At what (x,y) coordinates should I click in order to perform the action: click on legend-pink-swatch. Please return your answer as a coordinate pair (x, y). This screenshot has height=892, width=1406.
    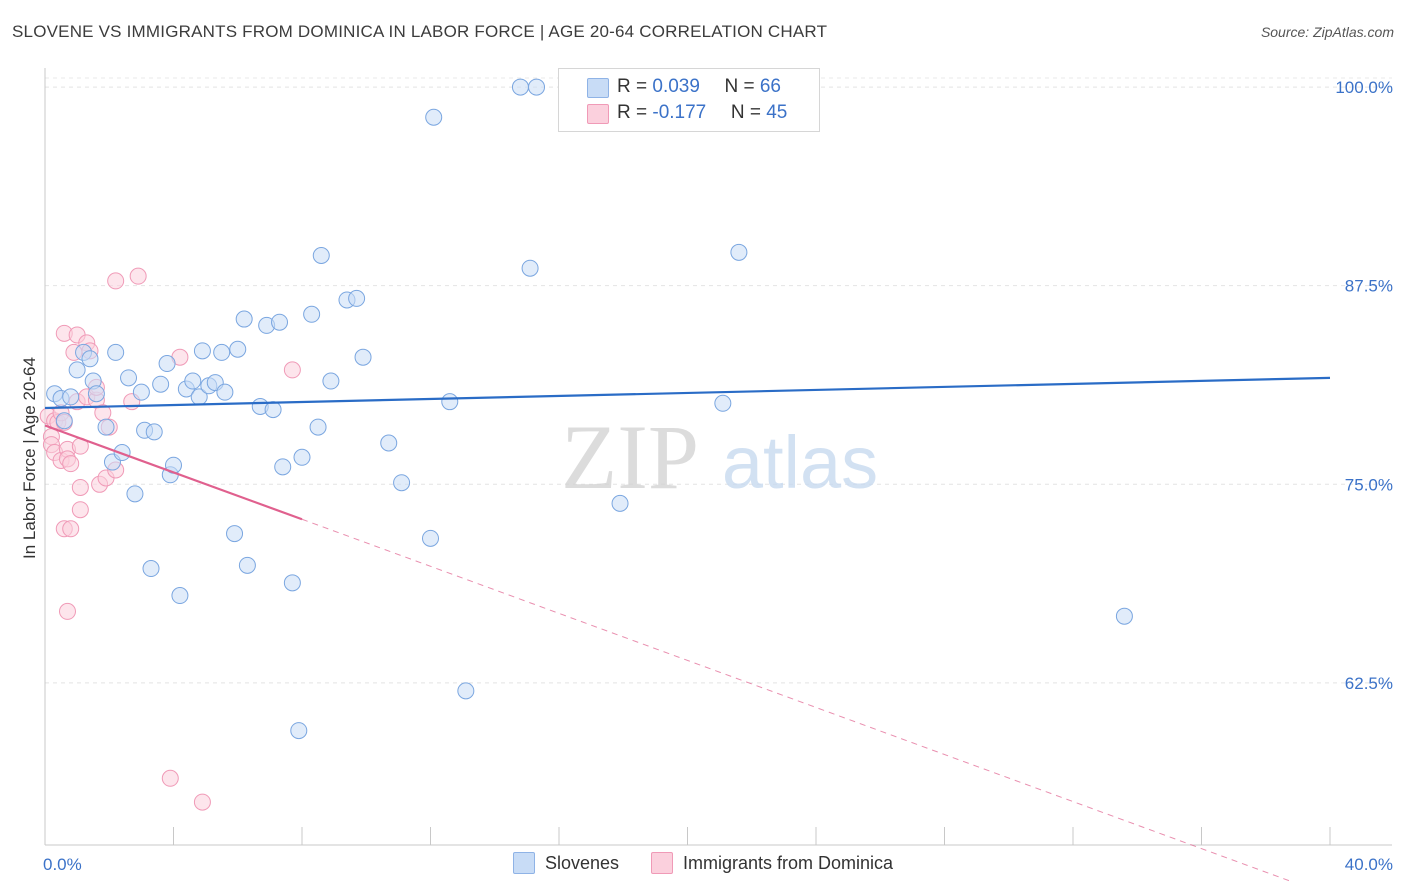
    Looking at the image, I should click on (598, 114).